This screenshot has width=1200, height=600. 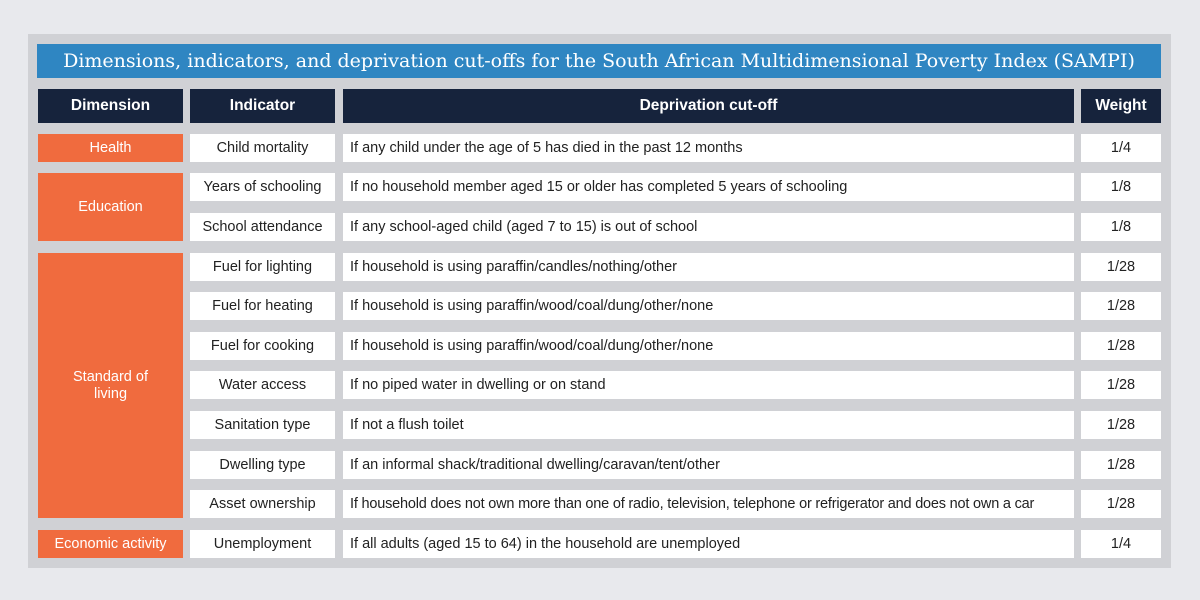 What do you see at coordinates (262, 267) in the screenshot?
I see `indicator-cell: Fuel for lighting` at bounding box center [262, 267].